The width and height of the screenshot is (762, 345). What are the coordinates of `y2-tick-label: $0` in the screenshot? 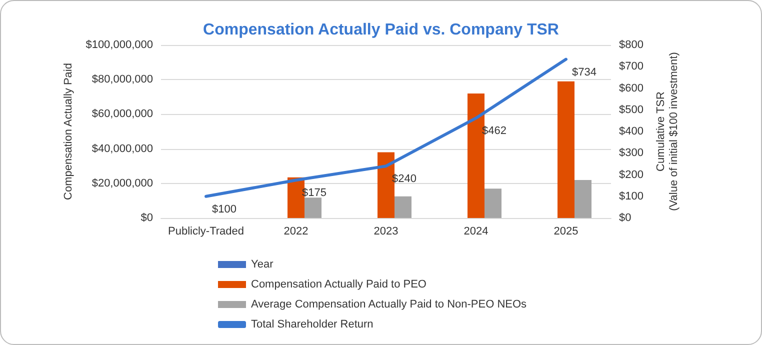 It's located at (625, 218).